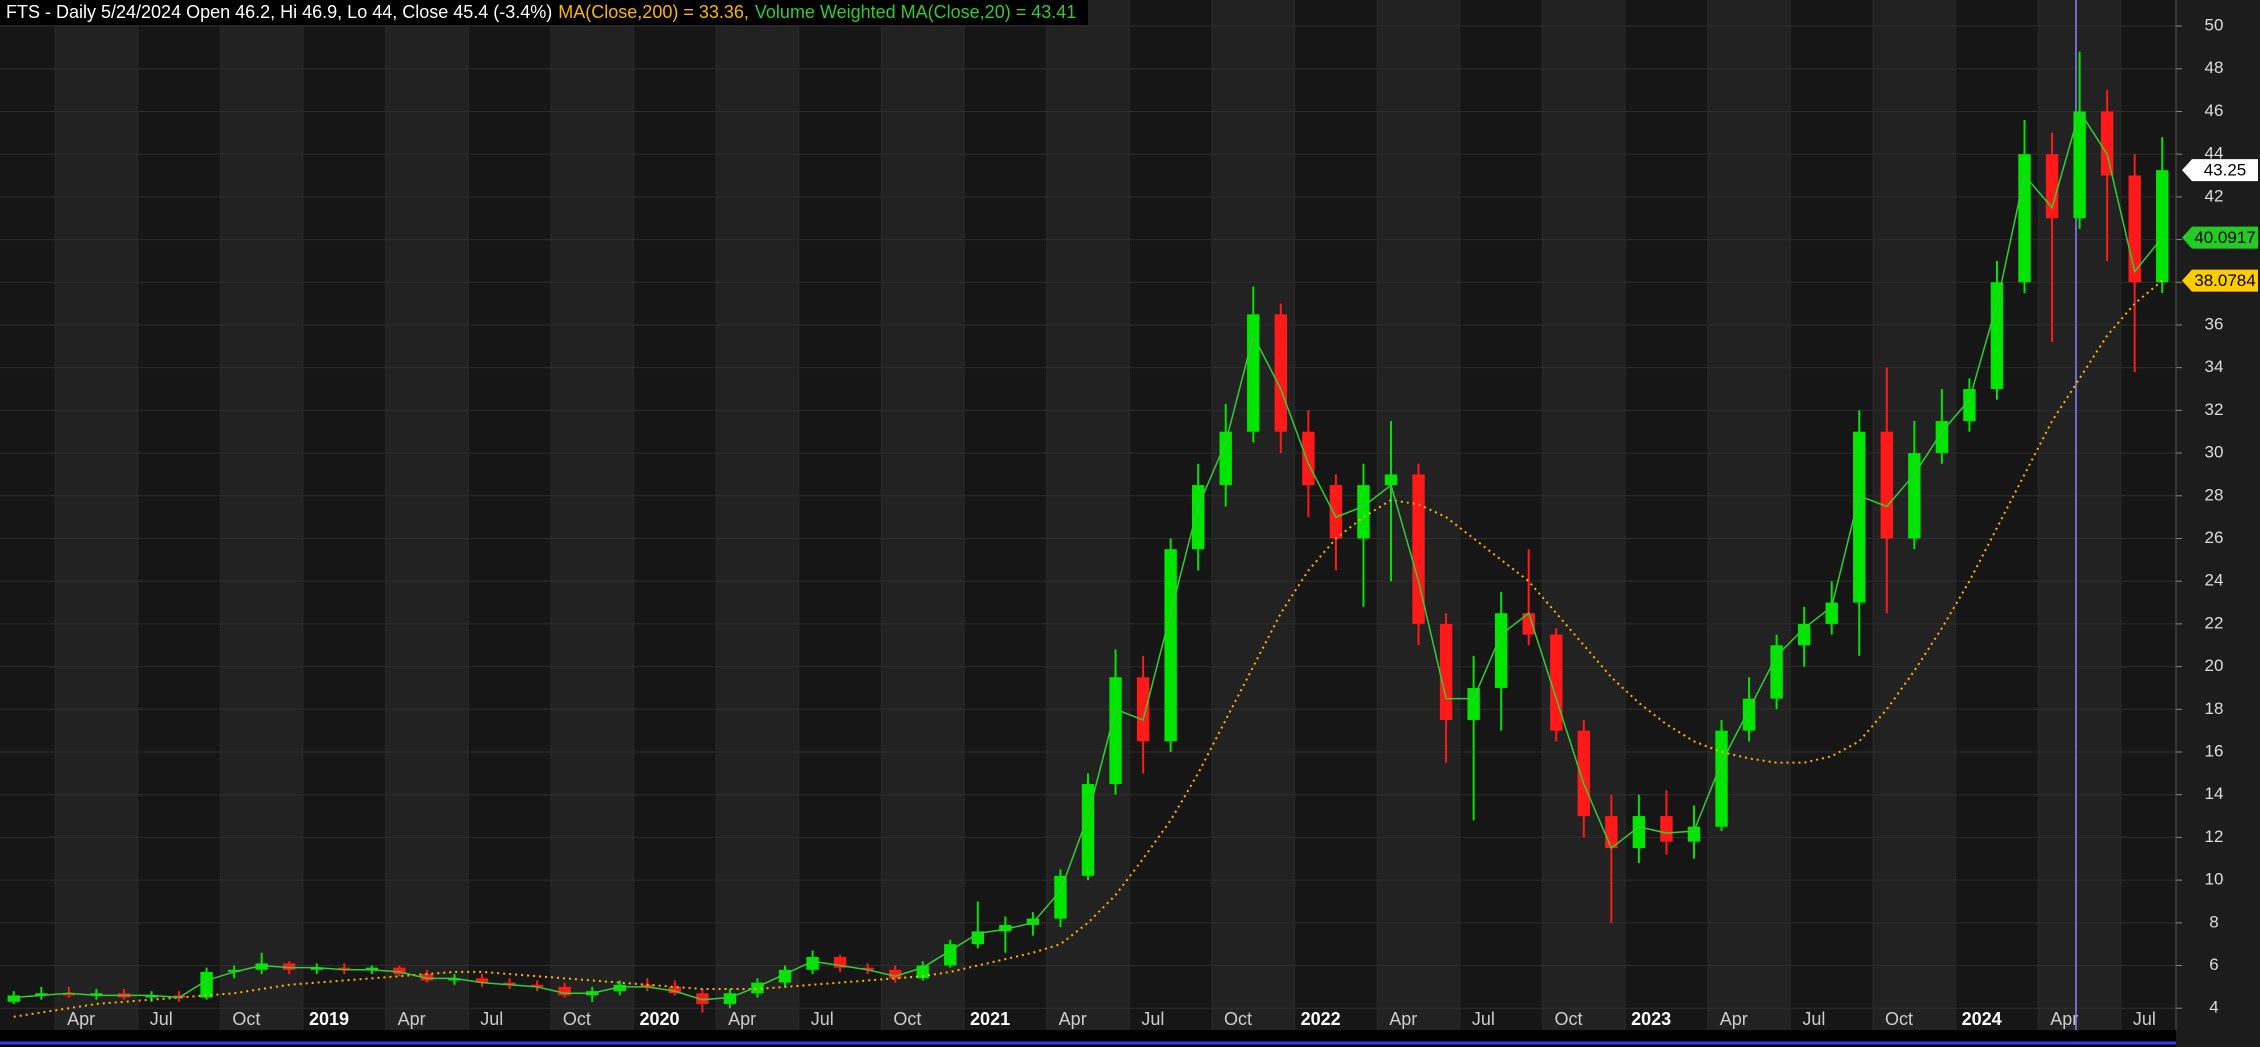  What do you see at coordinates (2214, 708) in the screenshot?
I see `y-tick-label: 18` at bounding box center [2214, 708].